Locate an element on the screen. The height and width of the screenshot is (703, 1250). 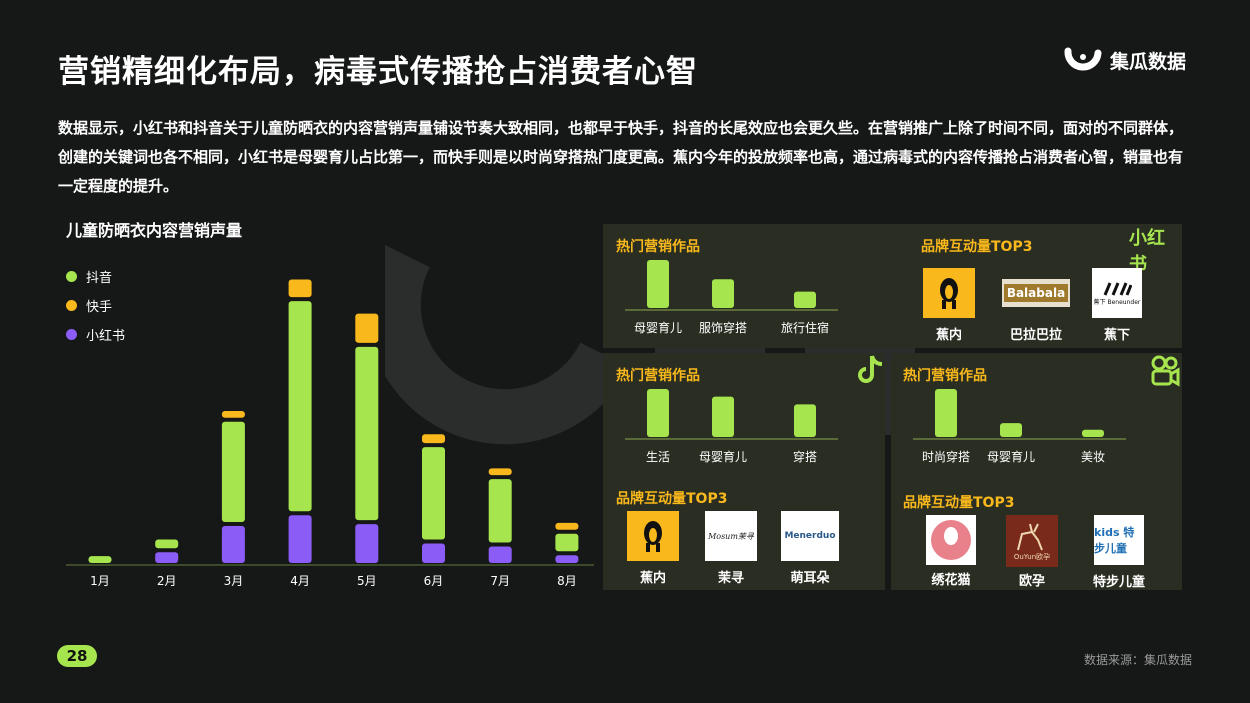
mosum-logo-text: Mosum茉寻 is located at coordinates (731, 536).